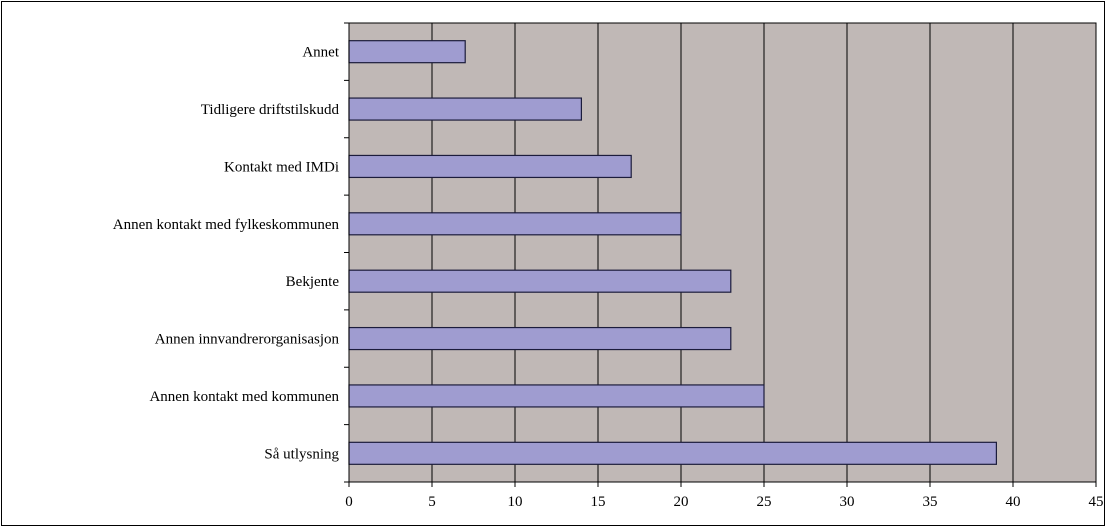 The height and width of the screenshot is (529, 1109). What do you see at coordinates (244, 397) in the screenshot?
I see `category-label-7: Annen kontakt med kommunen` at bounding box center [244, 397].